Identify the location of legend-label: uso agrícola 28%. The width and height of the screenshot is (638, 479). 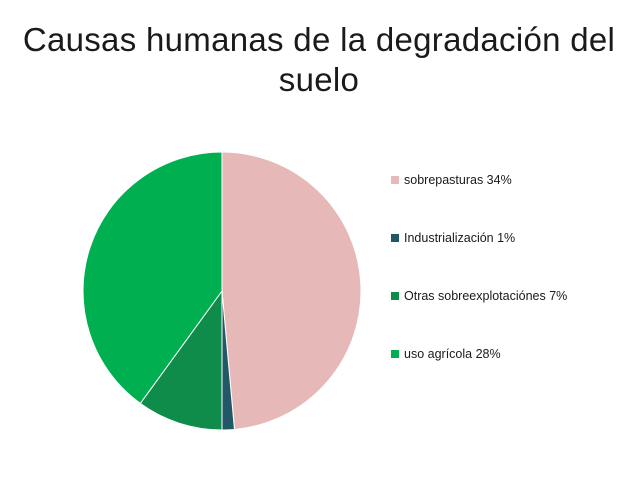
(452, 354).